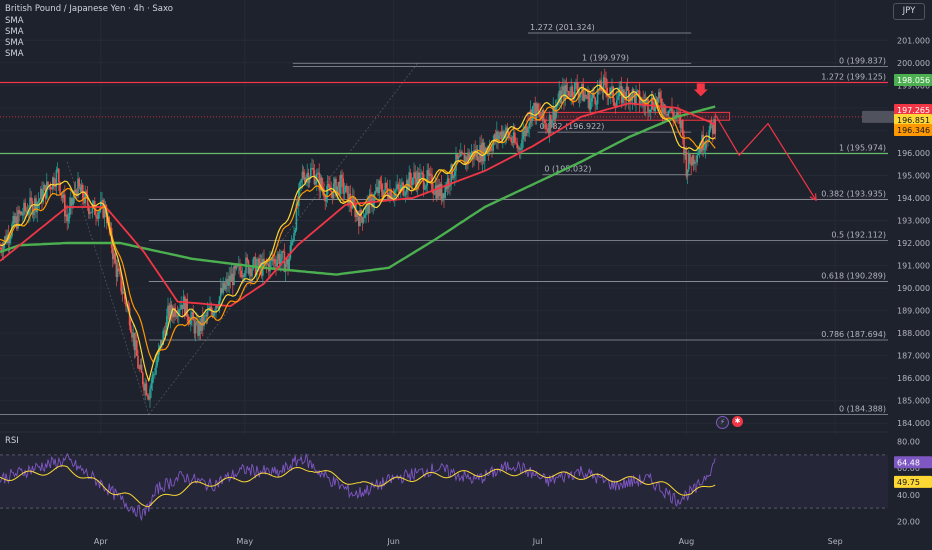  I want to click on indicator-label-2: SMA, so click(14, 32).